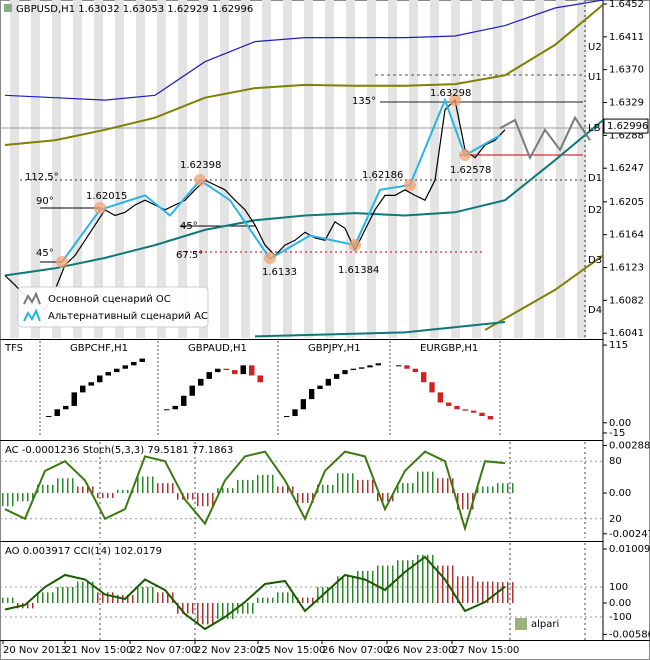 The image size is (650, 660). I want to click on panel-title: TFS, so click(13, 348).